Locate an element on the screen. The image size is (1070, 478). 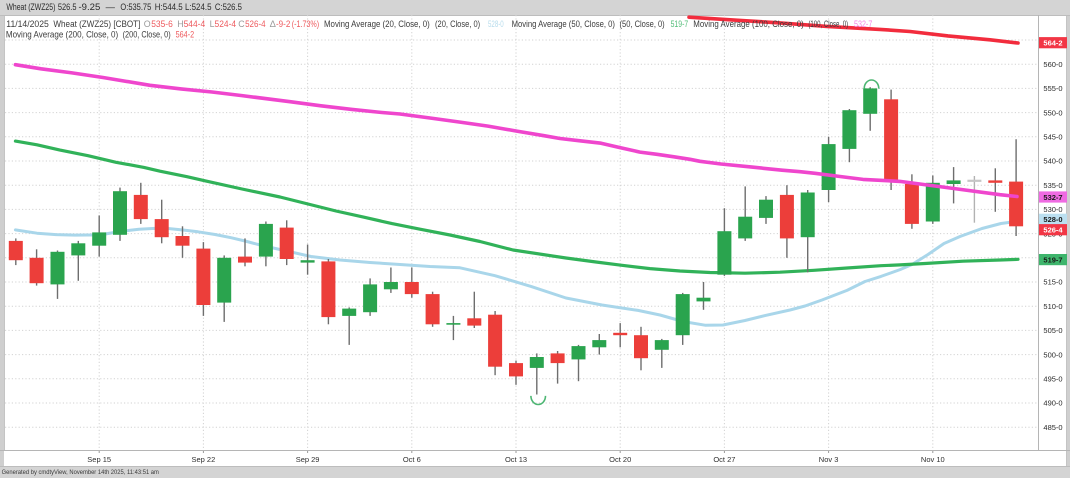
svg-text: 530-0 is located at coordinates (1052, 209).